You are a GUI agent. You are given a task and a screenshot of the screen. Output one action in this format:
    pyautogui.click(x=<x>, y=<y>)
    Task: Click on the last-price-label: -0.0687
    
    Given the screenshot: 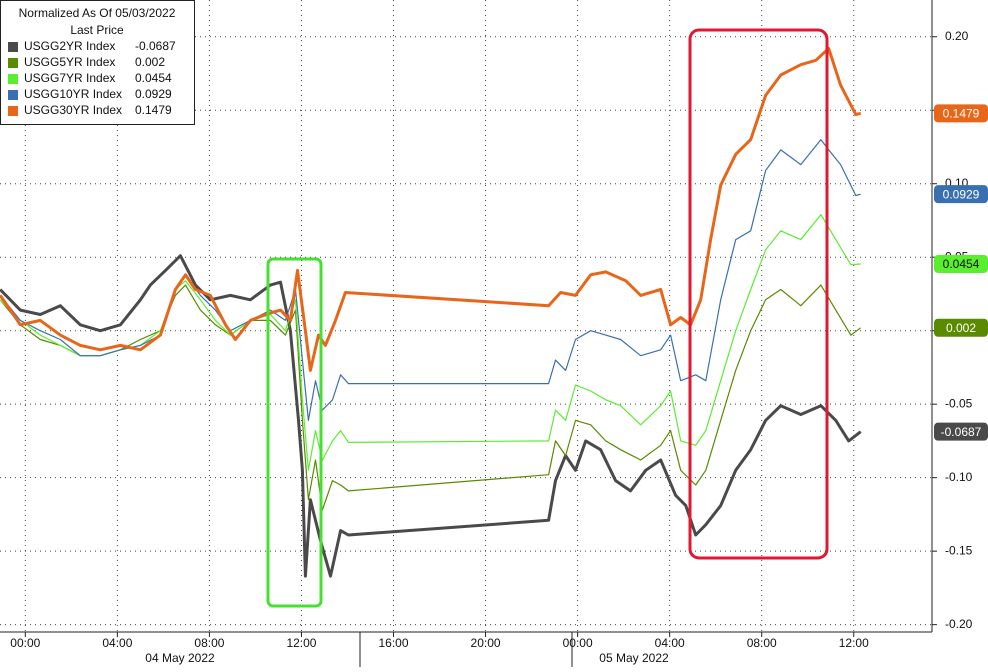 What is the action you would take?
    pyautogui.click(x=961, y=432)
    